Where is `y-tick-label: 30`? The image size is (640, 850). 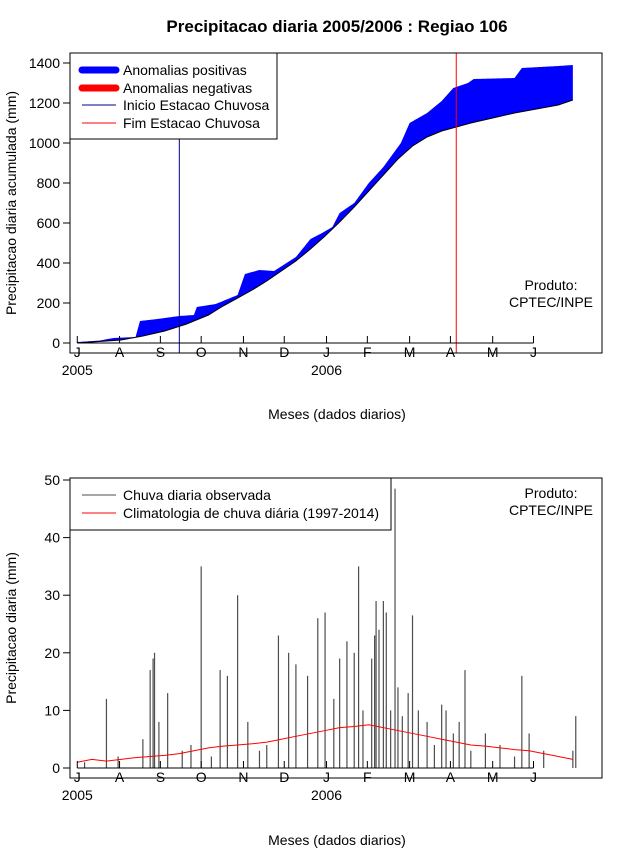
y-tick-label: 30 is located at coordinates (52, 595).